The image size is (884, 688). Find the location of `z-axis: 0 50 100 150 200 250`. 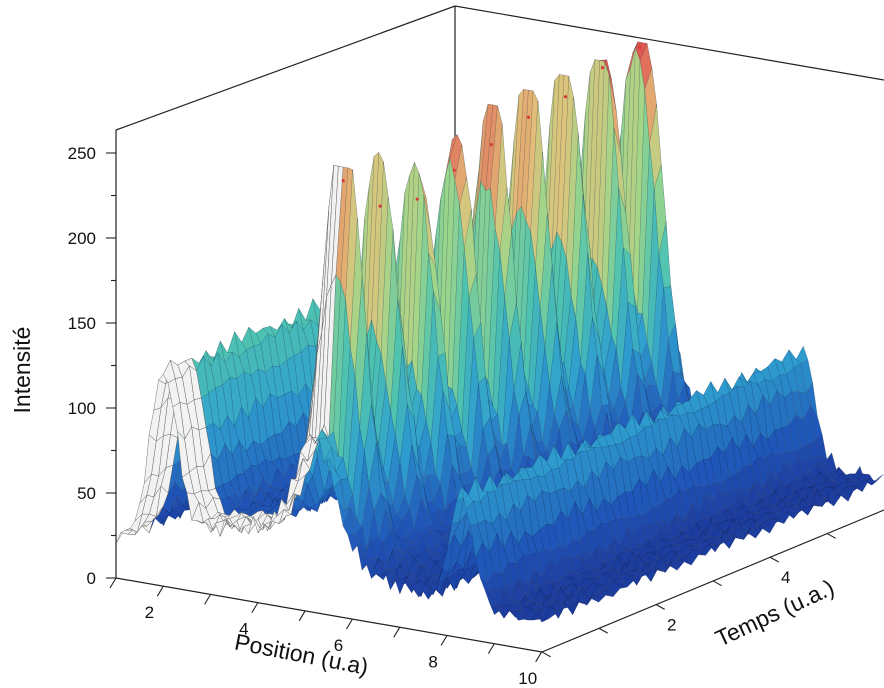

z-axis: 0 50 100 150 200 250 is located at coordinates (92, 366).